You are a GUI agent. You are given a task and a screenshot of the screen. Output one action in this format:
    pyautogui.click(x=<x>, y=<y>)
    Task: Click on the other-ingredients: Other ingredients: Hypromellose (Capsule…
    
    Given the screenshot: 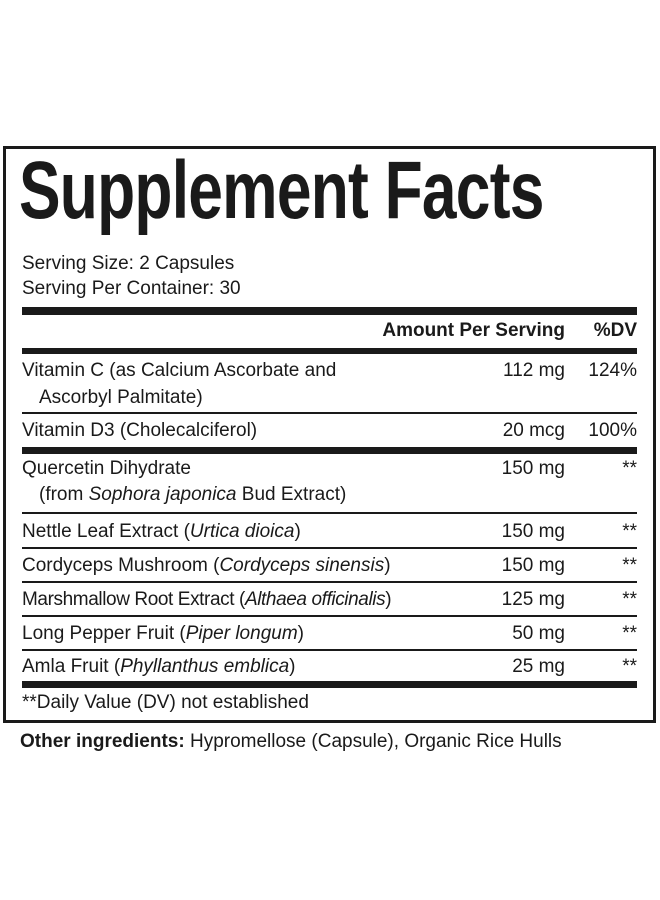 What is the action you would take?
    pyautogui.click(x=291, y=741)
    